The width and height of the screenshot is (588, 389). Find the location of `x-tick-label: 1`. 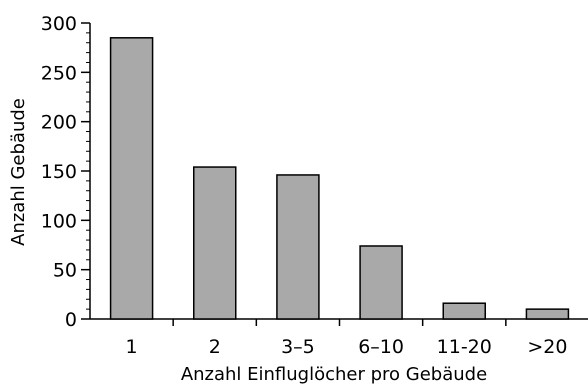

x-tick-label: 1 is located at coordinates (132, 347).